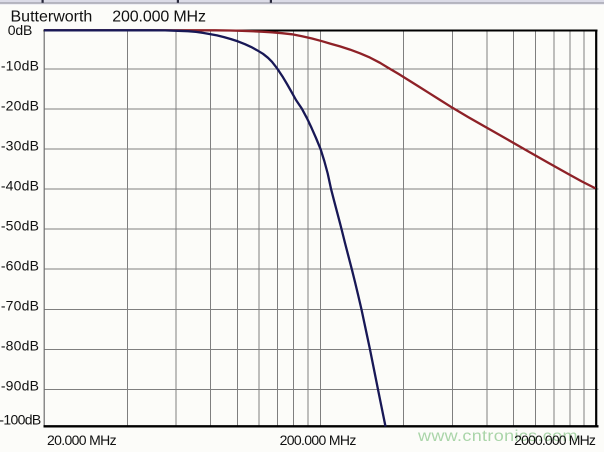 The image size is (604, 452). I want to click on svg-text: -20dB, so click(20, 106).